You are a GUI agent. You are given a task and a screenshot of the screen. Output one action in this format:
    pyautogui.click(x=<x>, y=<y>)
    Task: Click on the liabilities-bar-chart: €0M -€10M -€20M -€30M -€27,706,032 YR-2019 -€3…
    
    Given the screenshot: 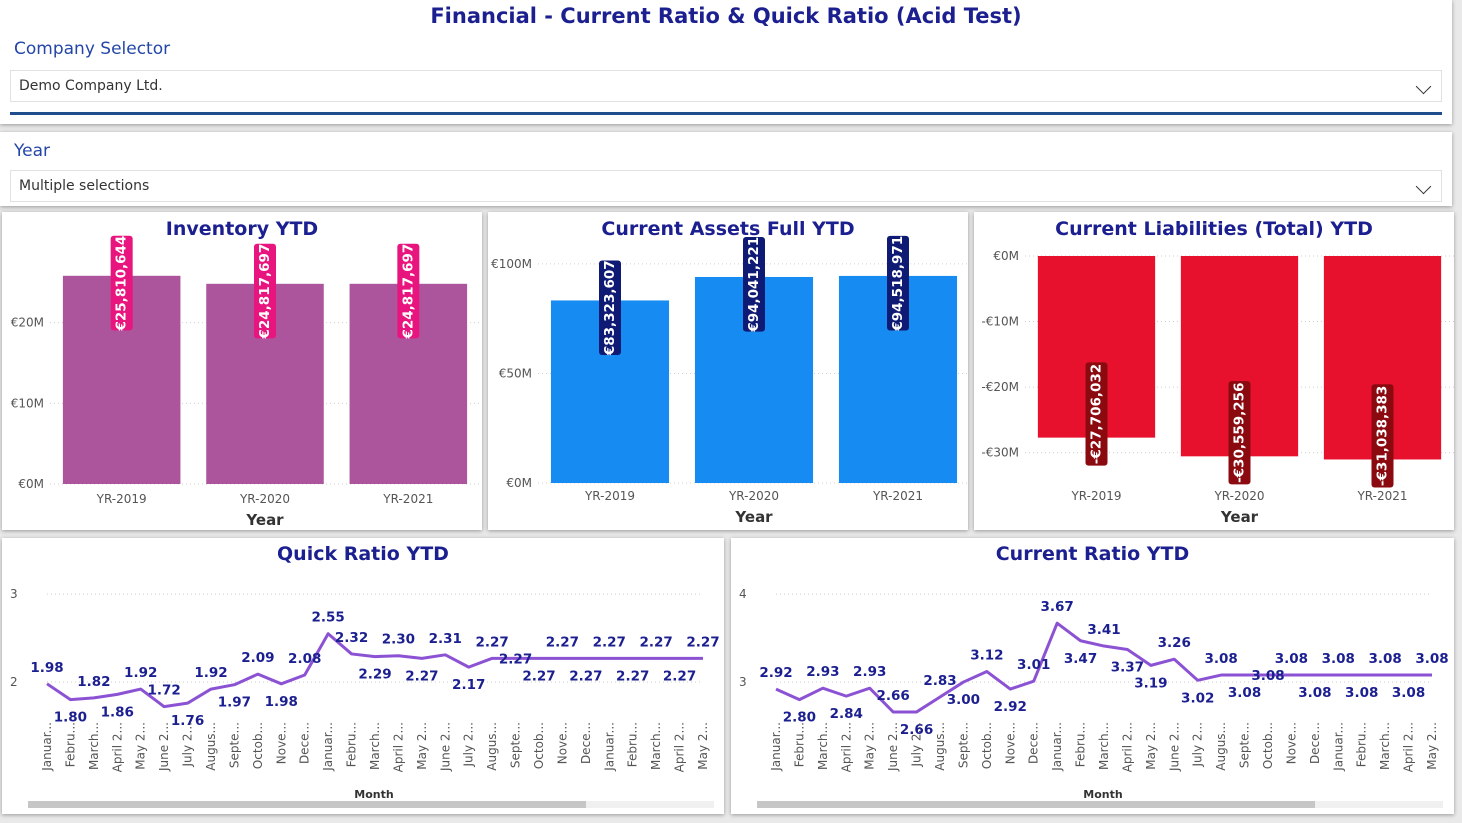 What is the action you would take?
    pyautogui.click(x=1217, y=387)
    